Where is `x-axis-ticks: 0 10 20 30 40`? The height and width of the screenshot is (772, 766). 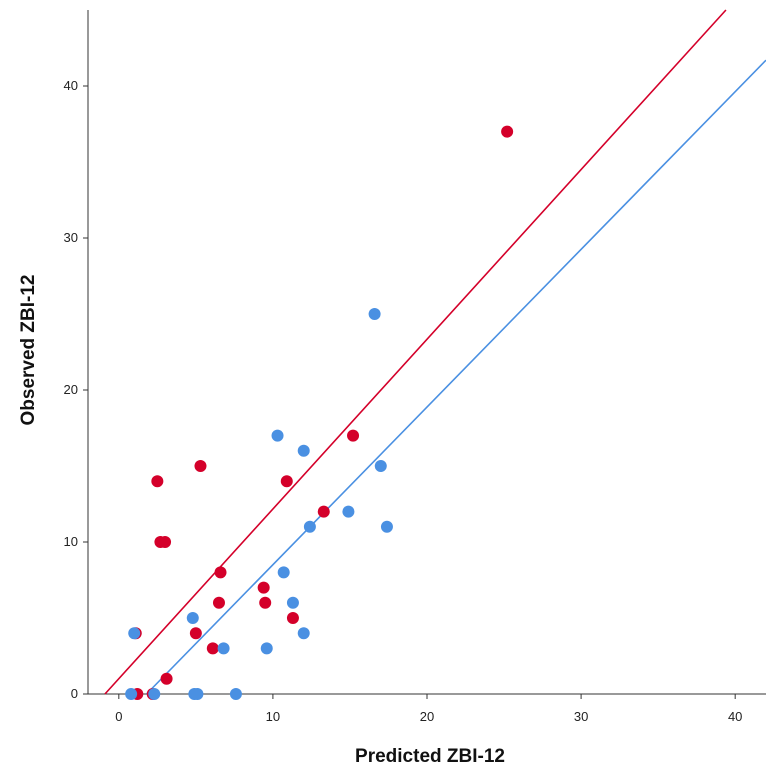
x-axis-ticks: 0 10 20 30 40 is located at coordinates (428, 709).